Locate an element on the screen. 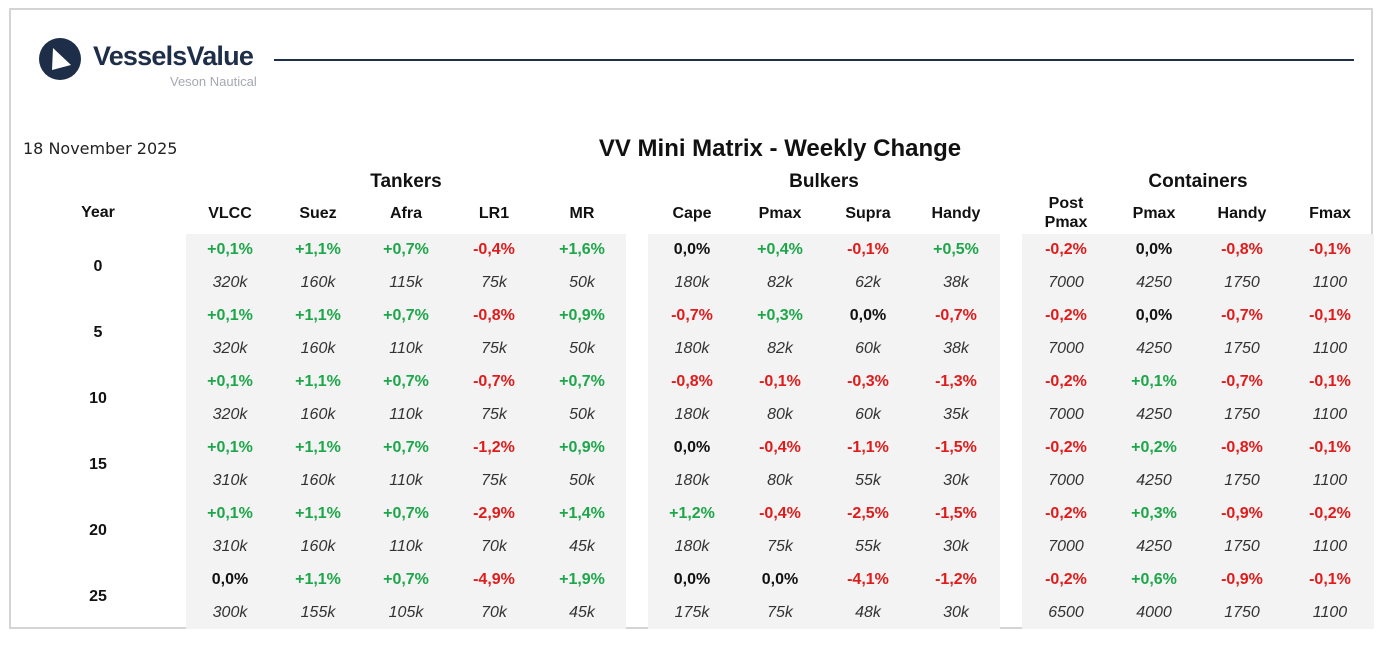  brand-subtitle: Veson Nautical is located at coordinates (213, 81).